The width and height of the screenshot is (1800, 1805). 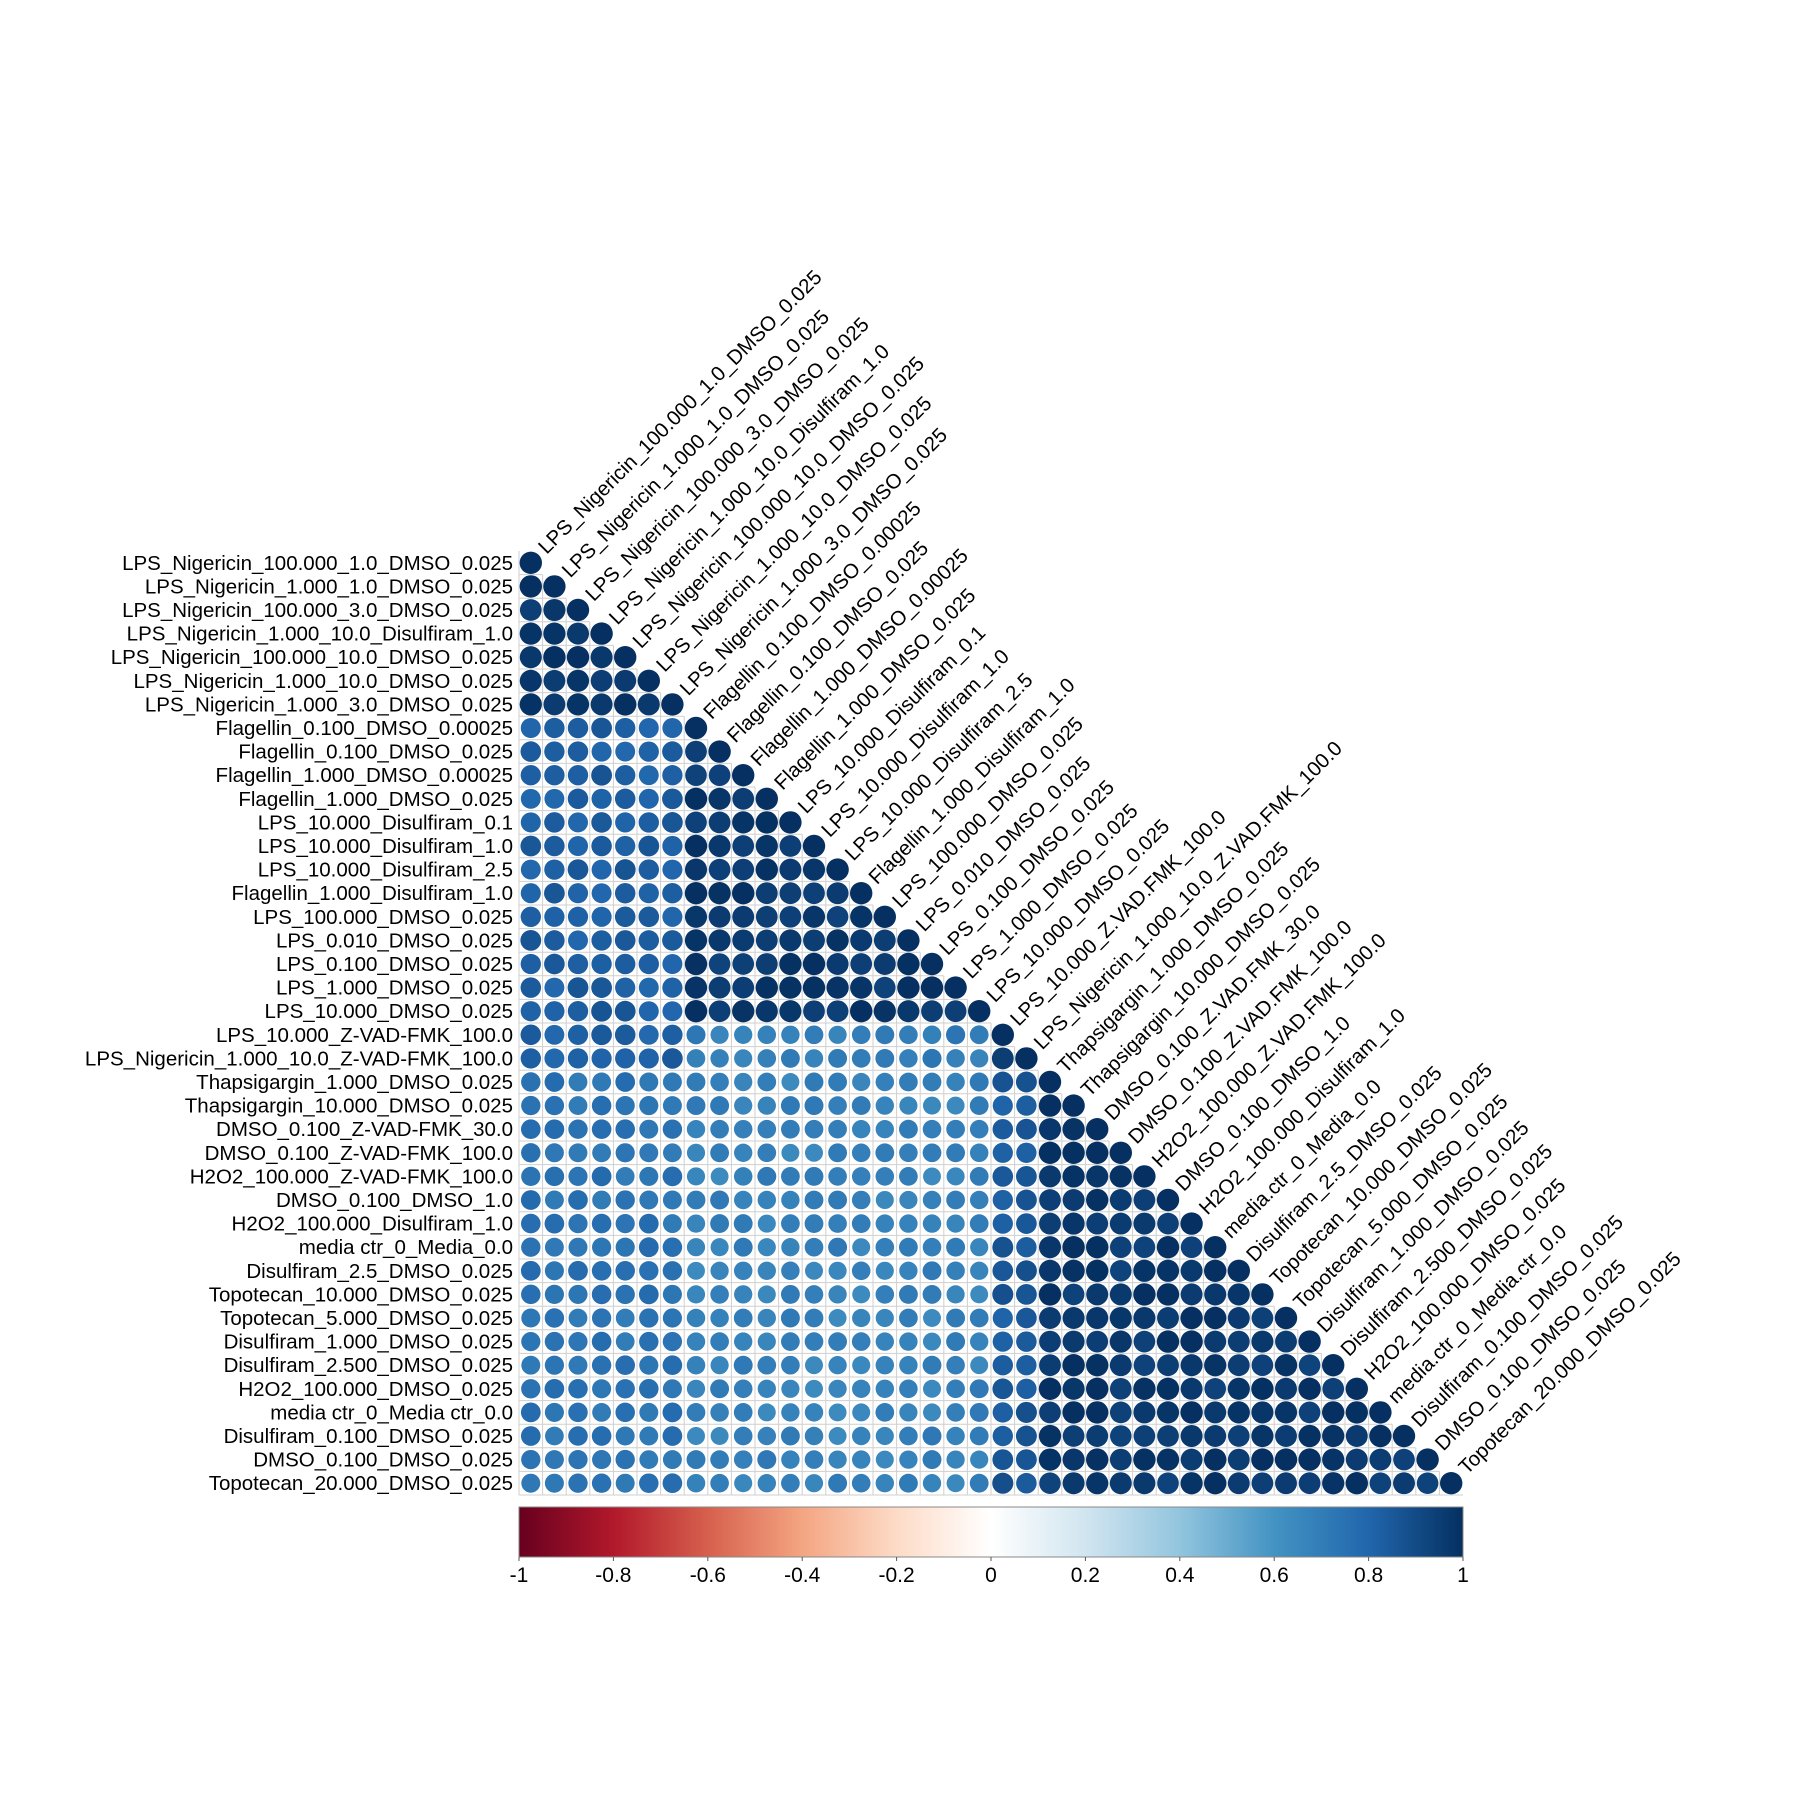 What do you see at coordinates (368, 1365) in the screenshot?
I see `row-label: Disulfiram_2.500_DMSO_0.025` at bounding box center [368, 1365].